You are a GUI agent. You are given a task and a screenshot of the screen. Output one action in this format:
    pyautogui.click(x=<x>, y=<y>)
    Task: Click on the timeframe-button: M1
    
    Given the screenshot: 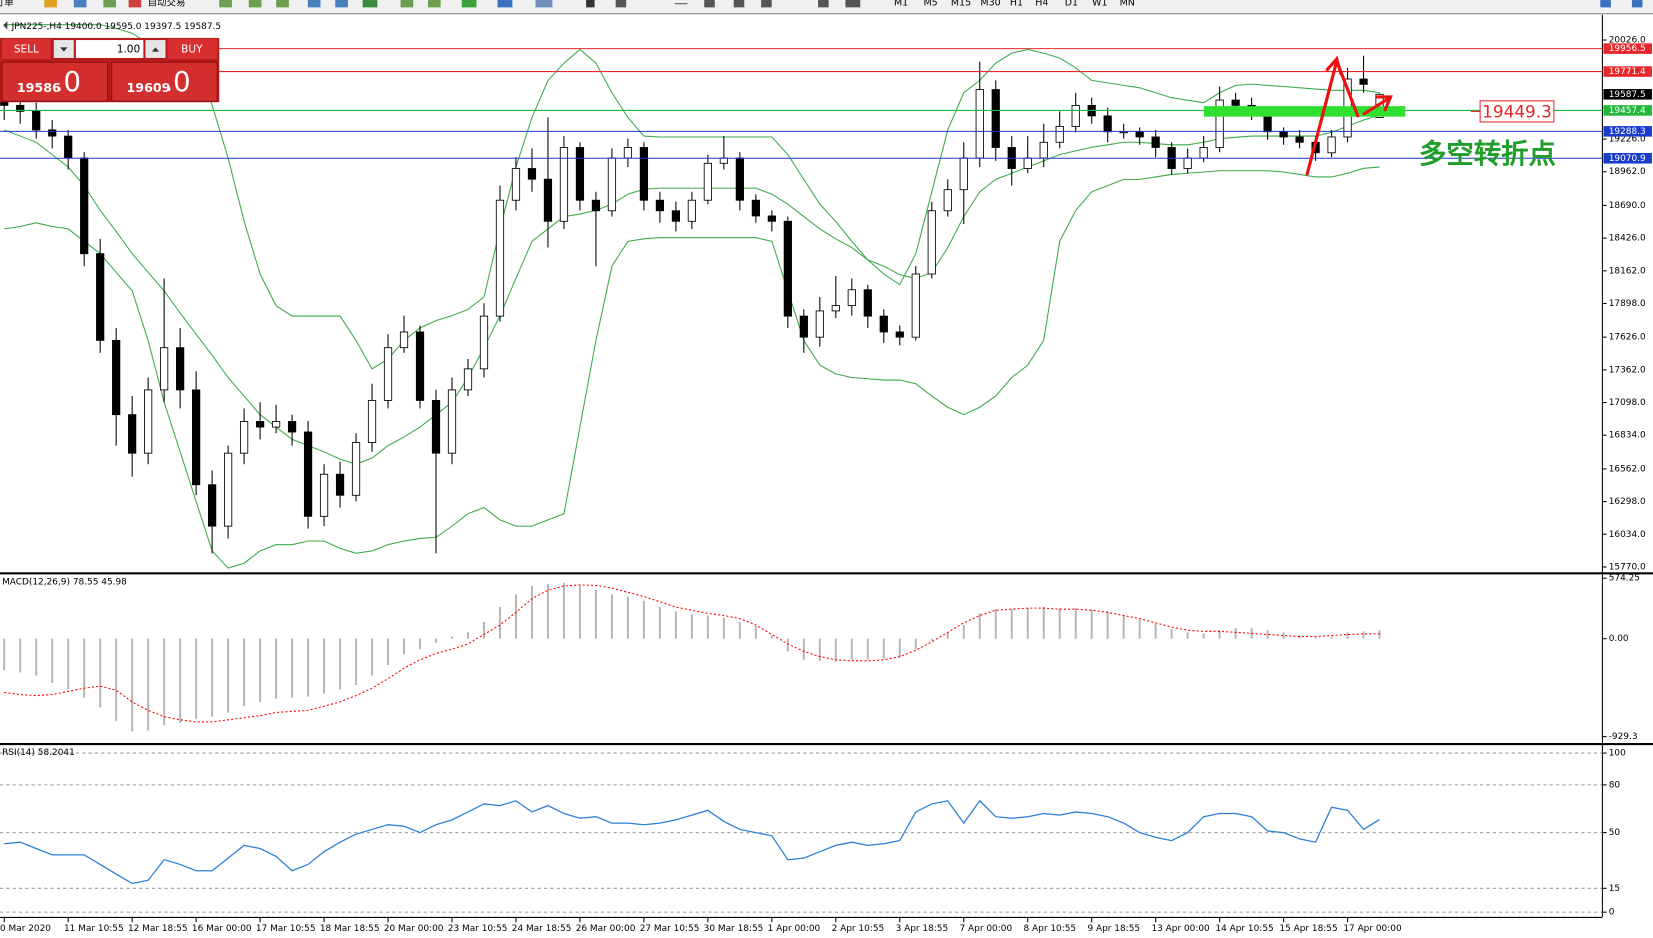 What is the action you would take?
    pyautogui.click(x=901, y=4)
    